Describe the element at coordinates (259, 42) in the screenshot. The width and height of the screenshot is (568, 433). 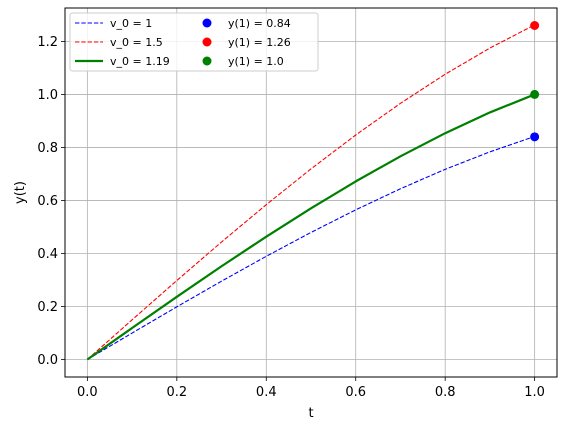
I see `legend-label: y(1) = 1.26` at that location.